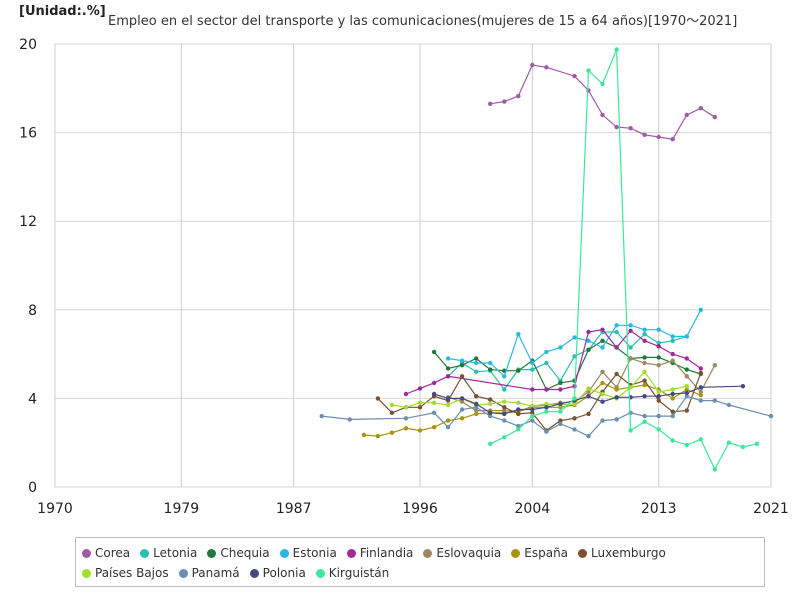 The height and width of the screenshot is (600, 800). I want to click on legend-item: Kirguistán, so click(352, 573).